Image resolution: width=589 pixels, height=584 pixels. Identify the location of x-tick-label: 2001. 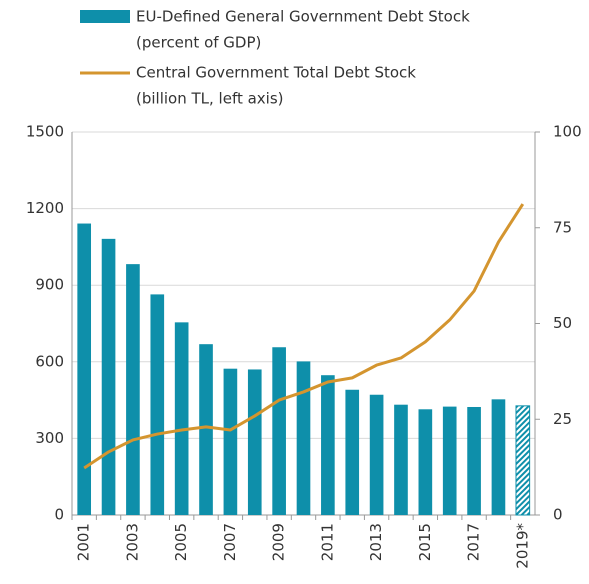
(84, 542).